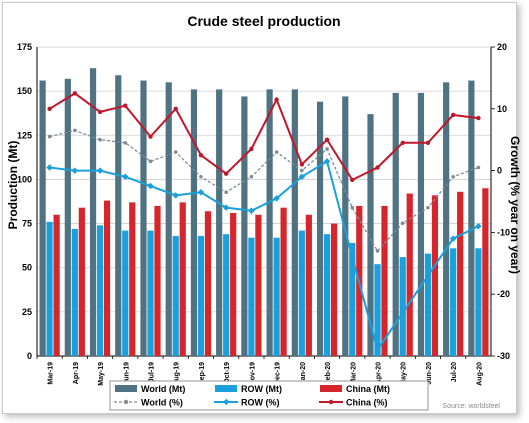 The height and width of the screenshot is (423, 529). Describe the element at coordinates (177, 374) in the screenshot. I see `x-tick-label: Aug-19` at that location.